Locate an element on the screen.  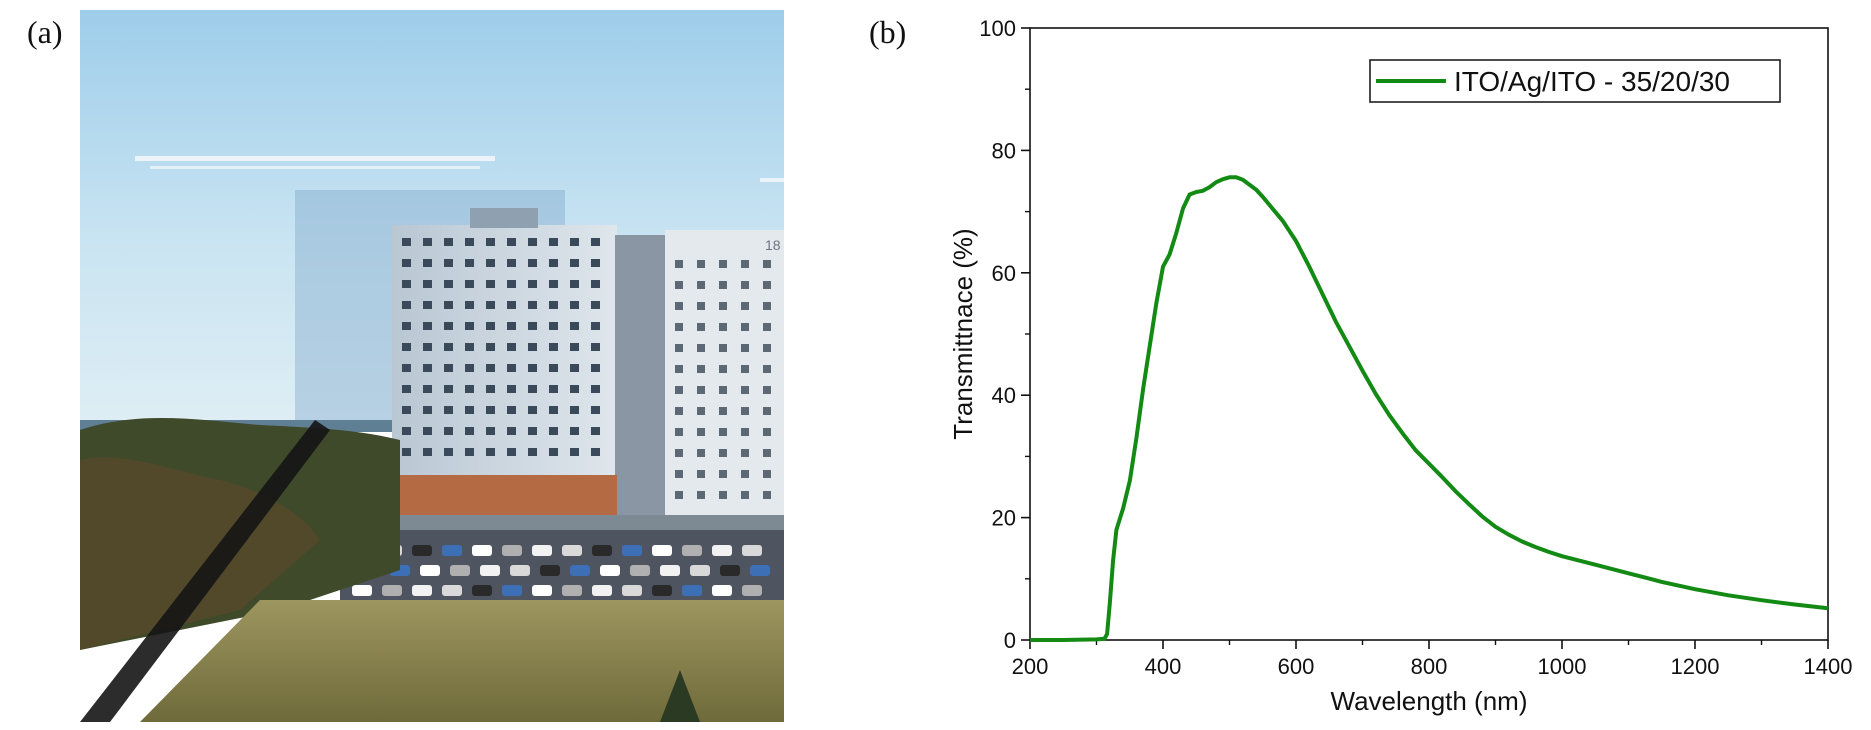
panel-label-b: (b) is located at coordinates (888, 32).